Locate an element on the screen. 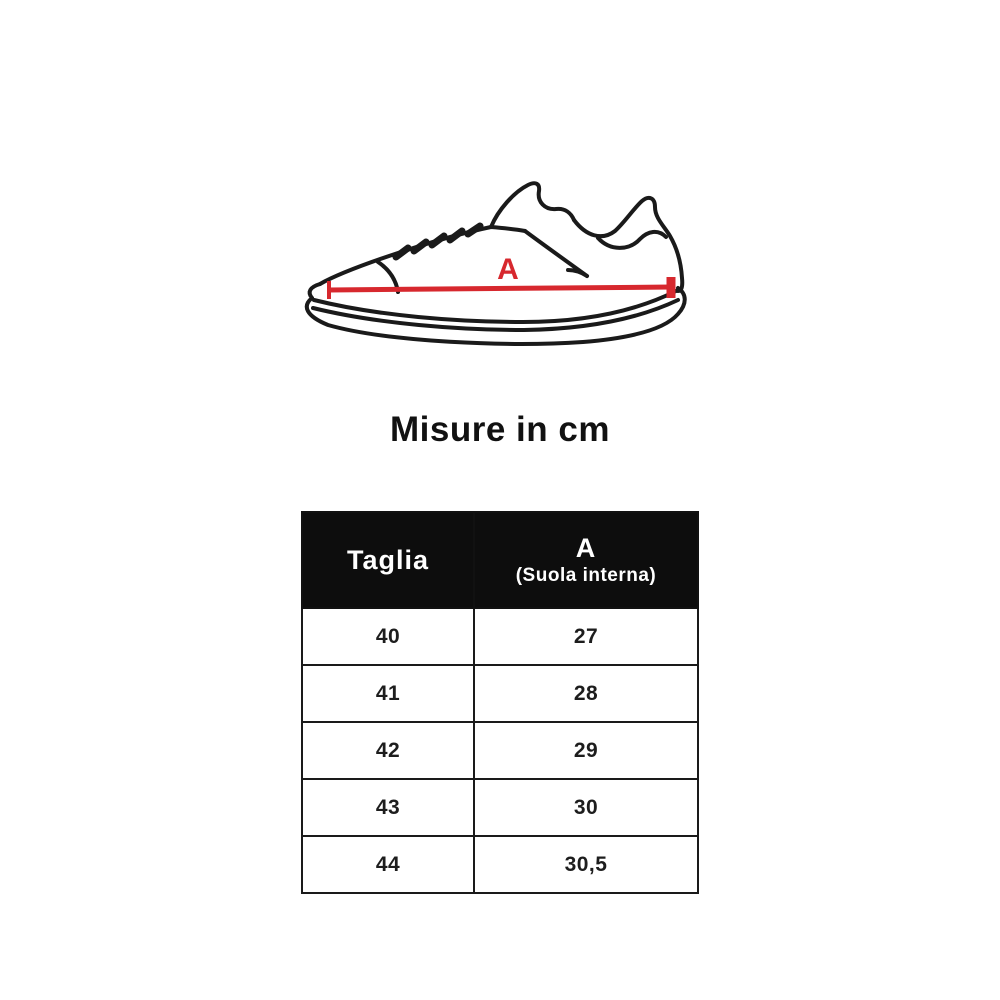  midsole-seam-upper is located at coordinates (494, 306).